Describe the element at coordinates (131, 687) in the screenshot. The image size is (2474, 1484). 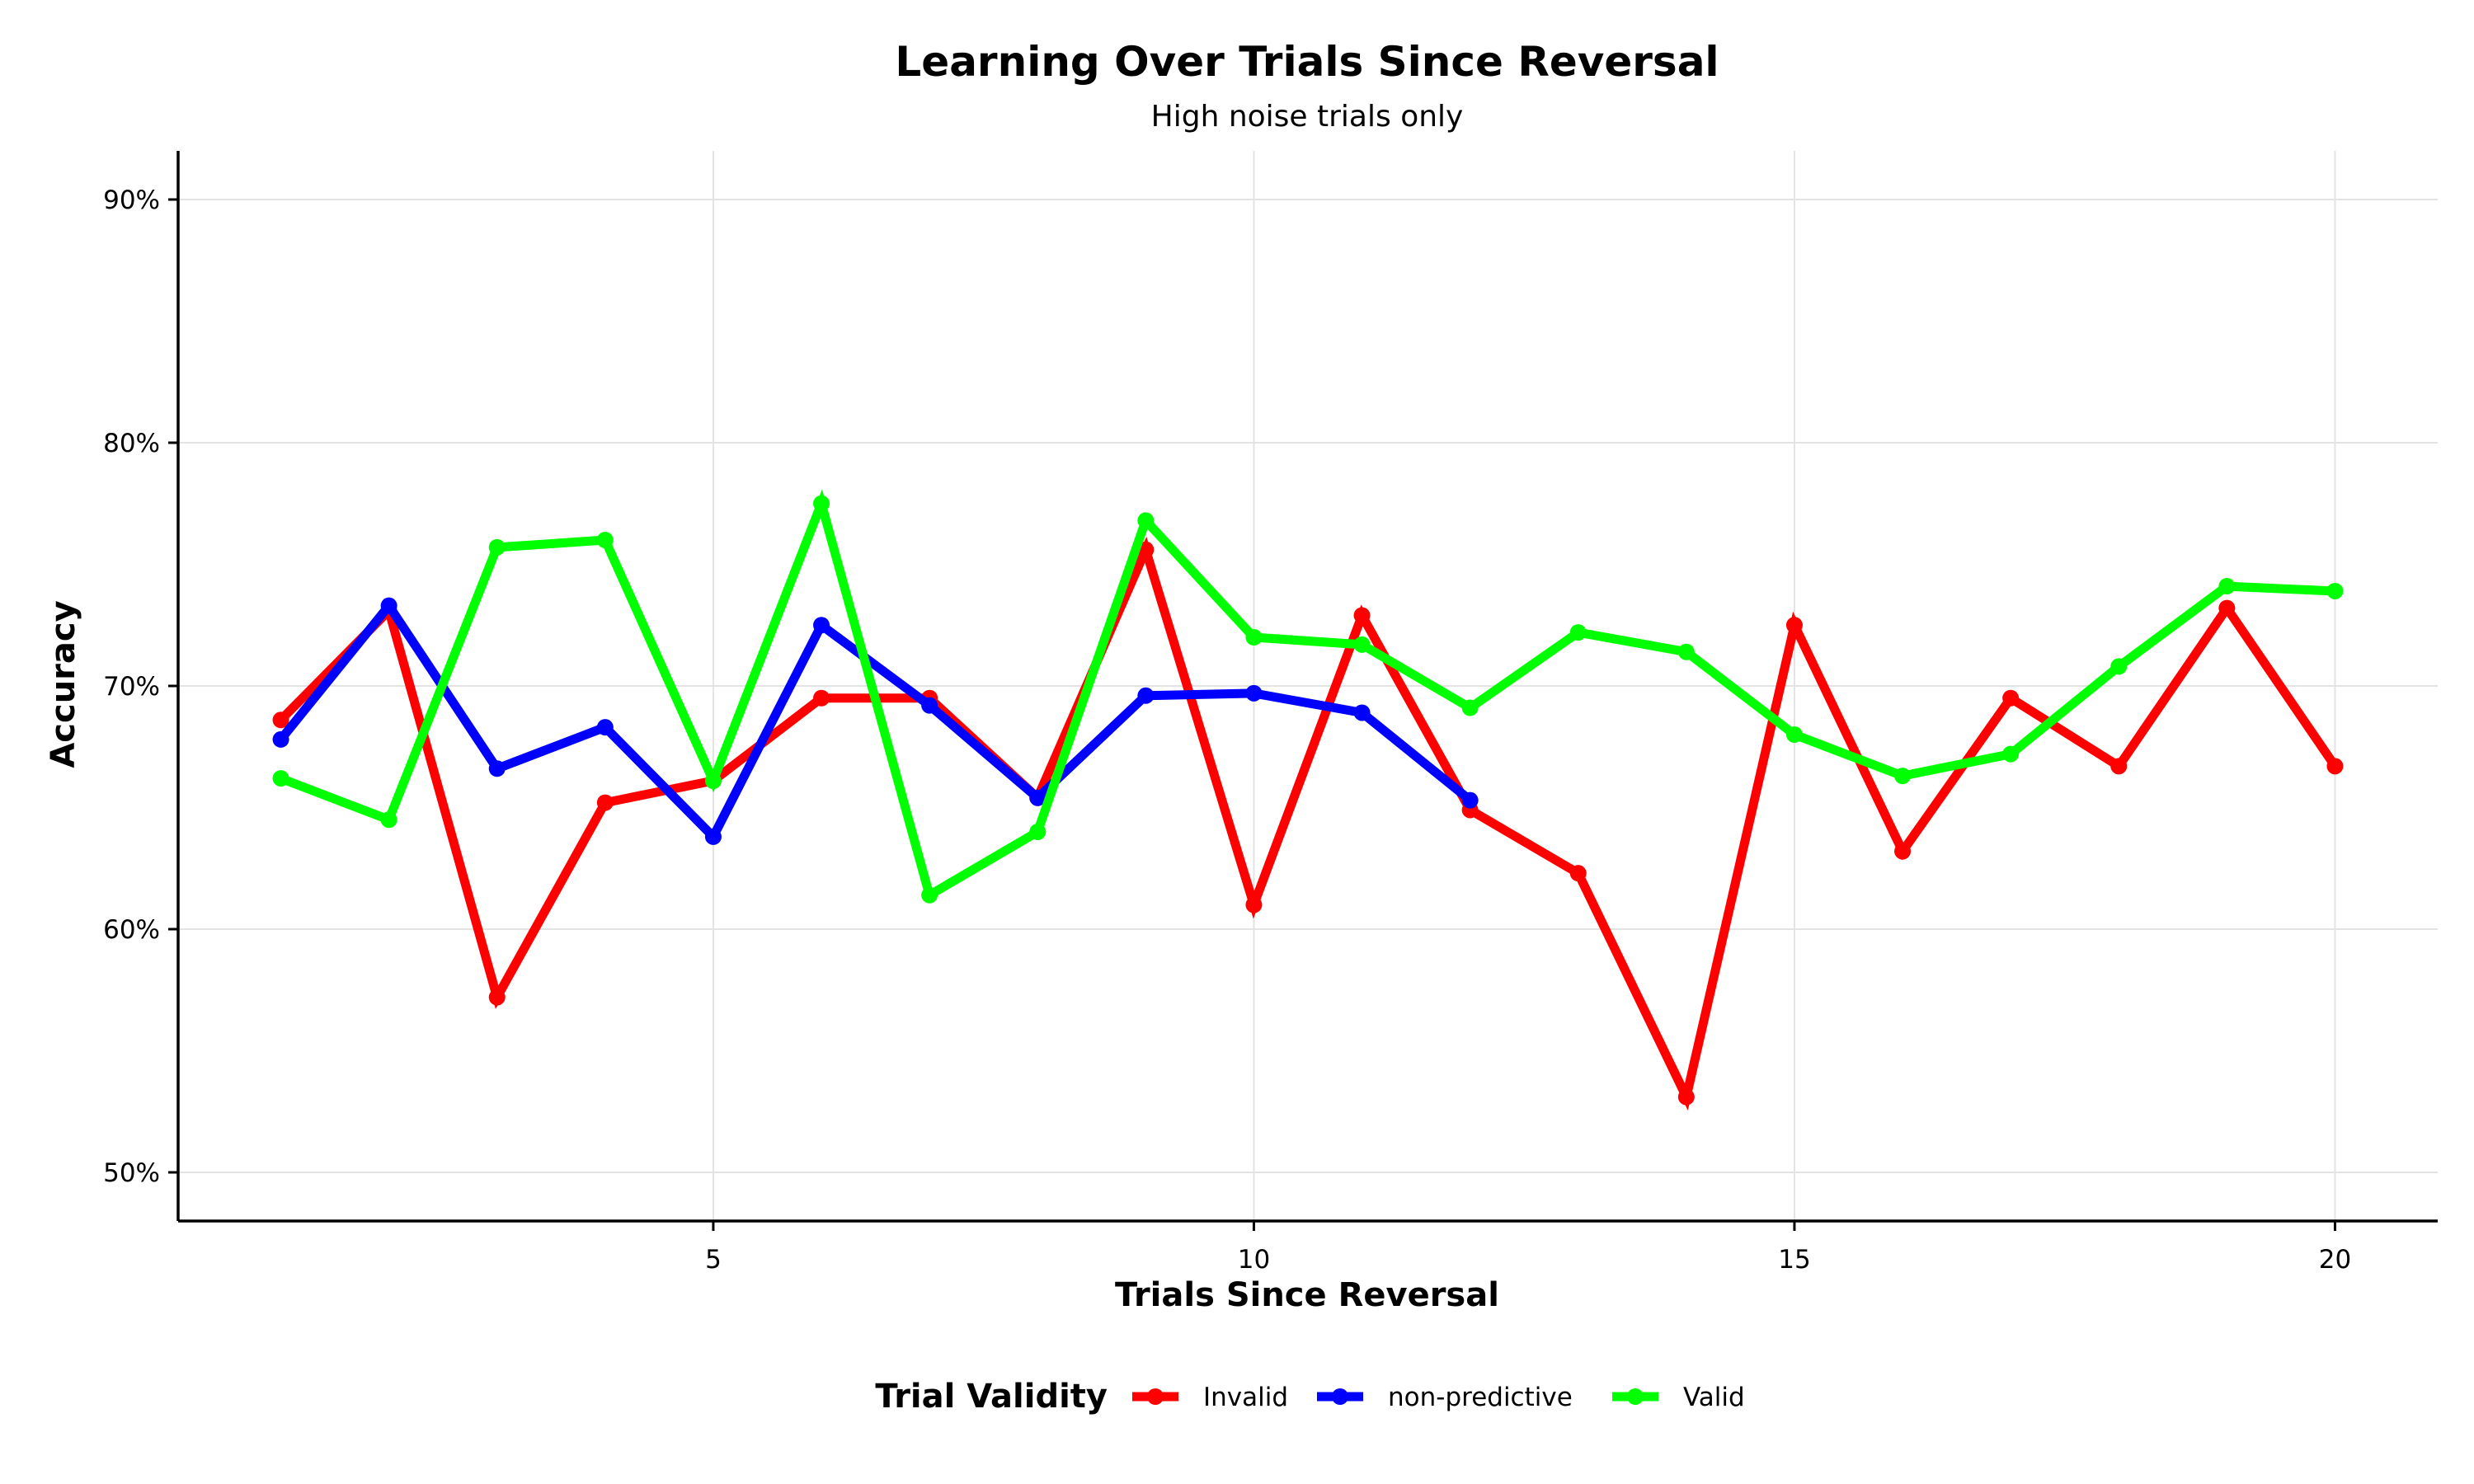
I see `y-tick-label: 70%` at that location.